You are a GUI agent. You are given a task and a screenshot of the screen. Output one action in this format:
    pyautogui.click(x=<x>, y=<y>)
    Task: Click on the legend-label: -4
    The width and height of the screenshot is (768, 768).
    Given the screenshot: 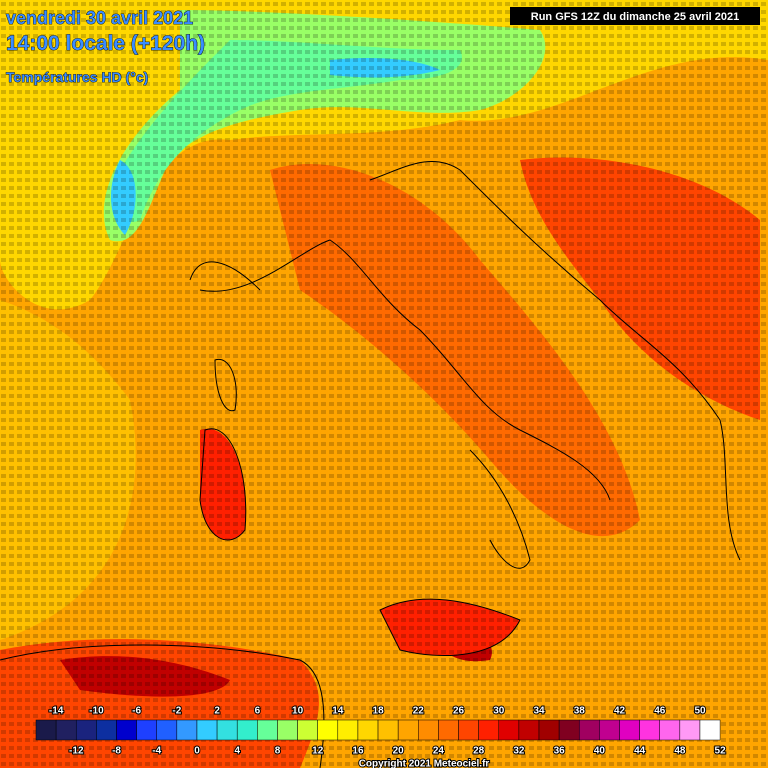 What is the action you would take?
    pyautogui.click(x=156, y=751)
    